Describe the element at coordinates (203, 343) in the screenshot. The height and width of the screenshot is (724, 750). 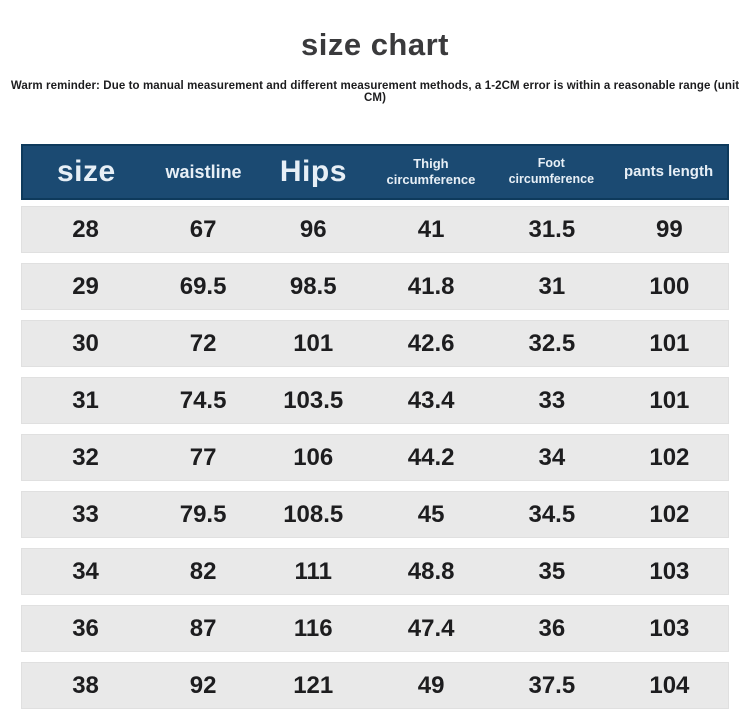
I see `cell-waistline: 72` at that location.